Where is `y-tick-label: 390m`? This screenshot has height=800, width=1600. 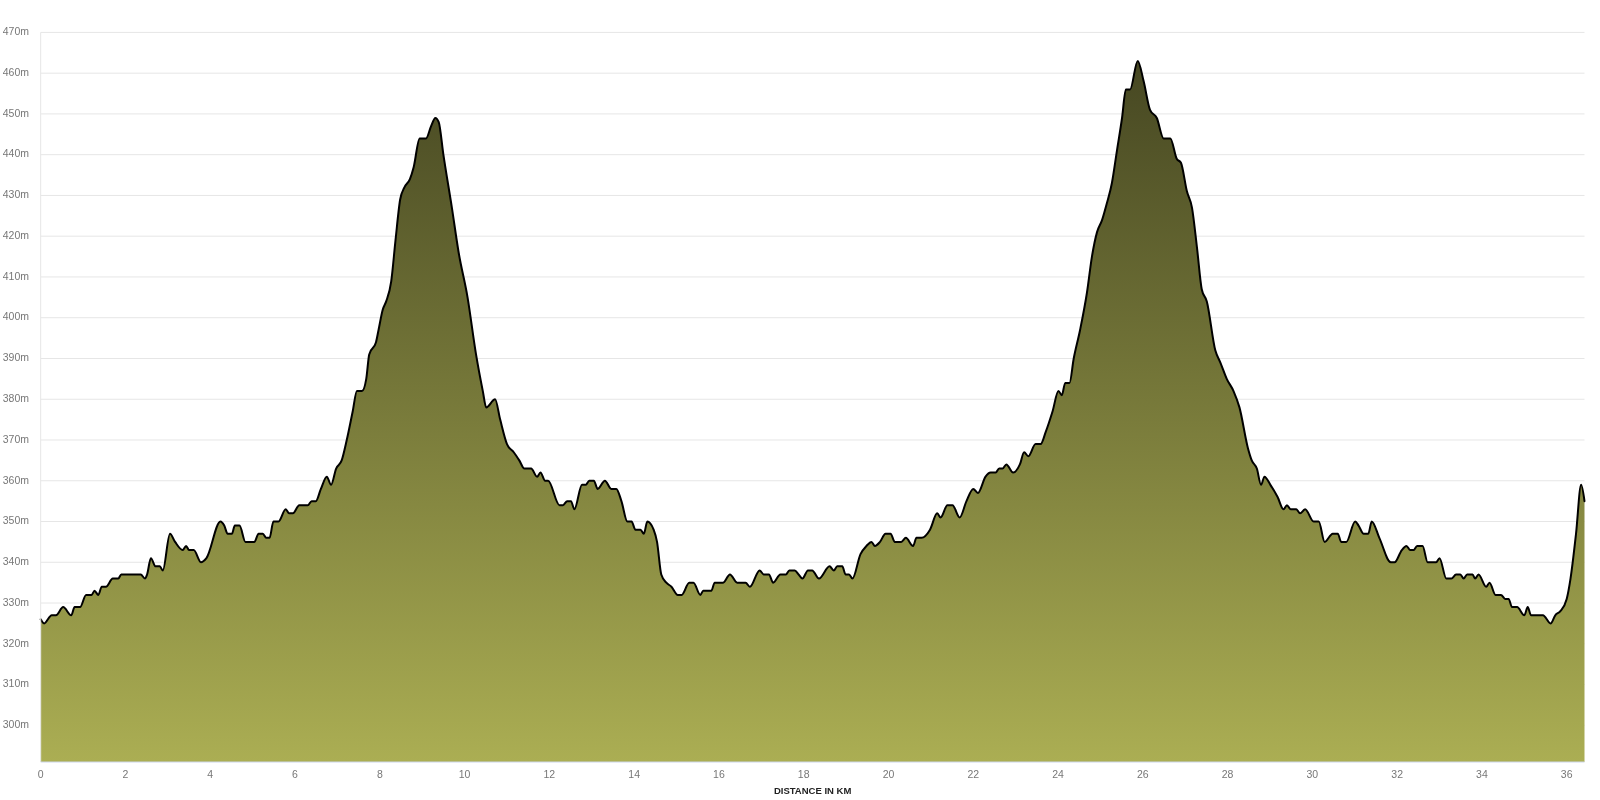 y-tick-label: 390m is located at coordinates (16, 357).